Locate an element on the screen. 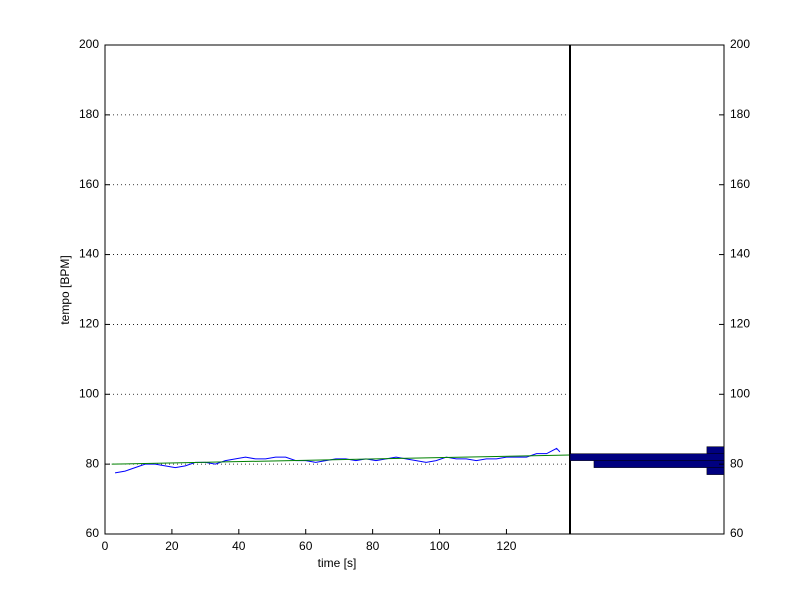 This screenshot has height=605, width=801. x-axis-label: time [s] is located at coordinates (337, 563).